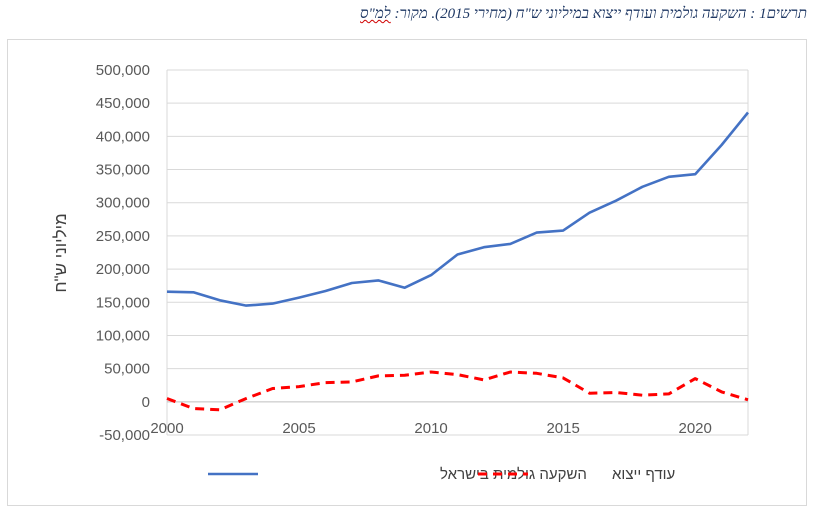 Image resolution: width=815 pixels, height=522 pixels. What do you see at coordinates (298, 428) in the screenshot?
I see `x-tick-label: 2005` at bounding box center [298, 428].